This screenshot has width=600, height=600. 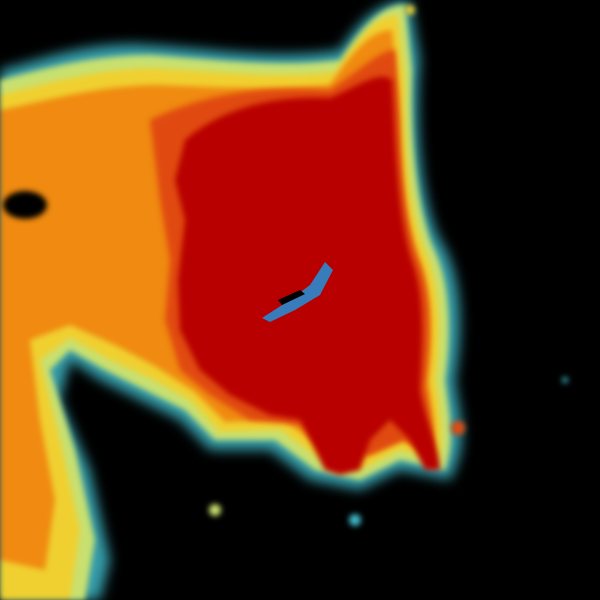 I want to click on echo-gap, so click(x=25, y=205).